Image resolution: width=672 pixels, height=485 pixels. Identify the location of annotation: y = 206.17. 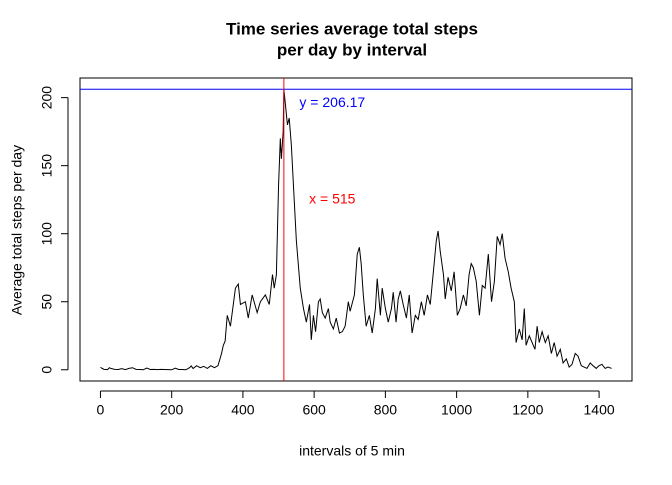
(332, 102).